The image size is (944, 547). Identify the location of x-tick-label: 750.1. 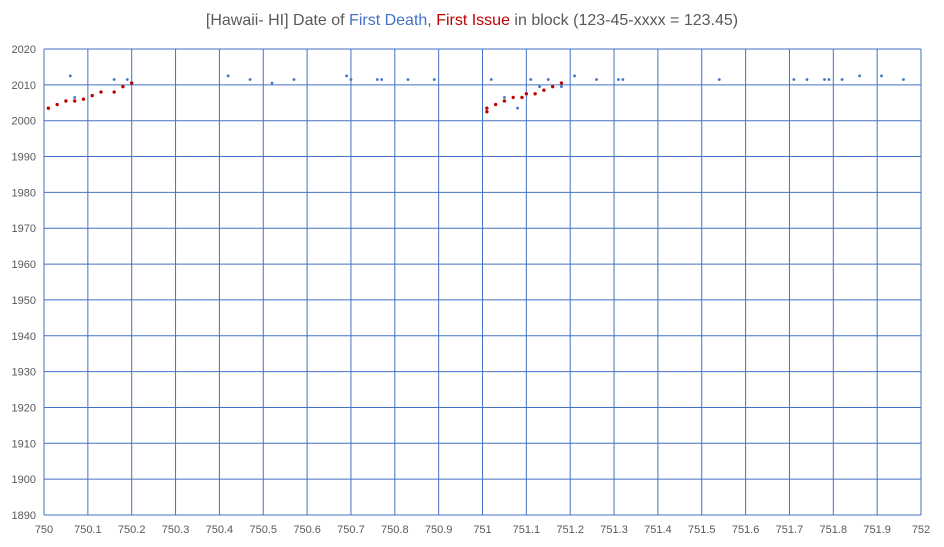
(88, 530).